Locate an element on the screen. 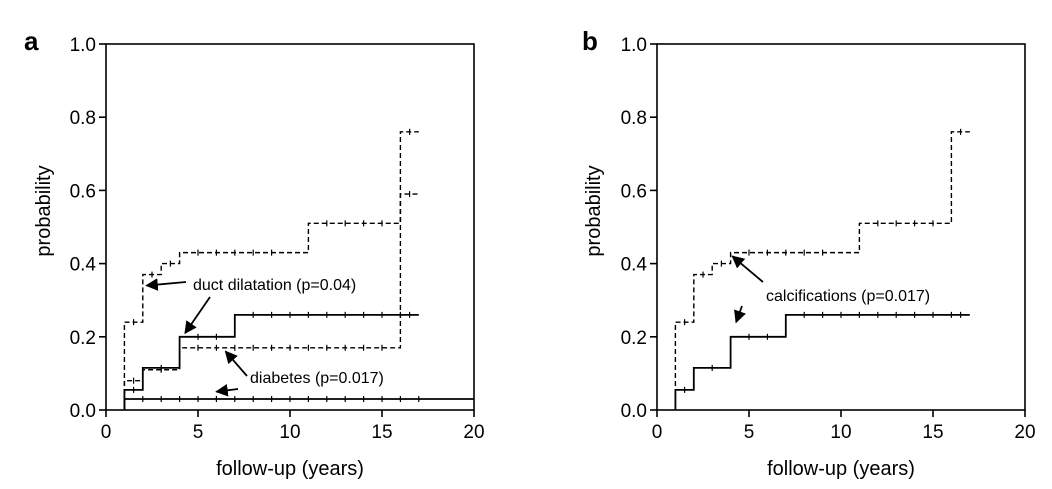  series-diabetes-absent-line is located at coordinates (298, 404).